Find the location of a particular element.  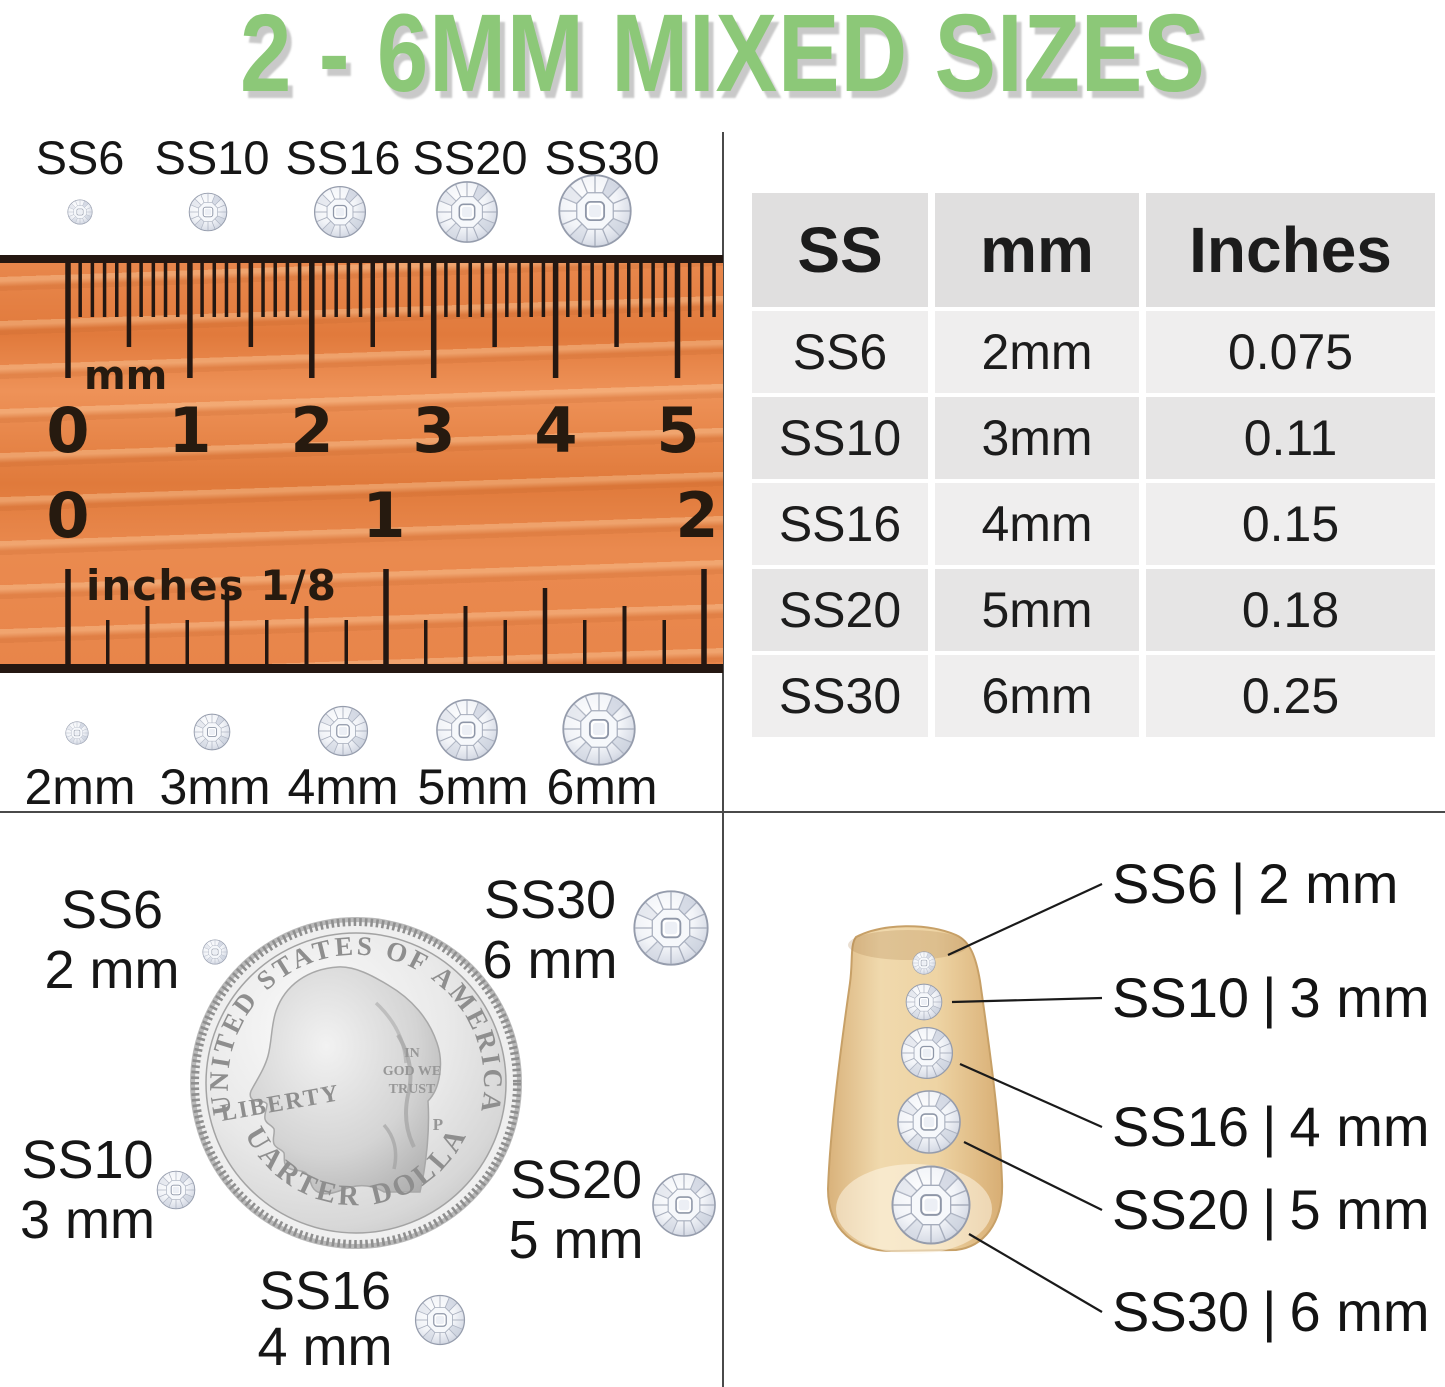

coin-stone-label-ss6: SS6 2 mm is located at coordinates (112, 940).